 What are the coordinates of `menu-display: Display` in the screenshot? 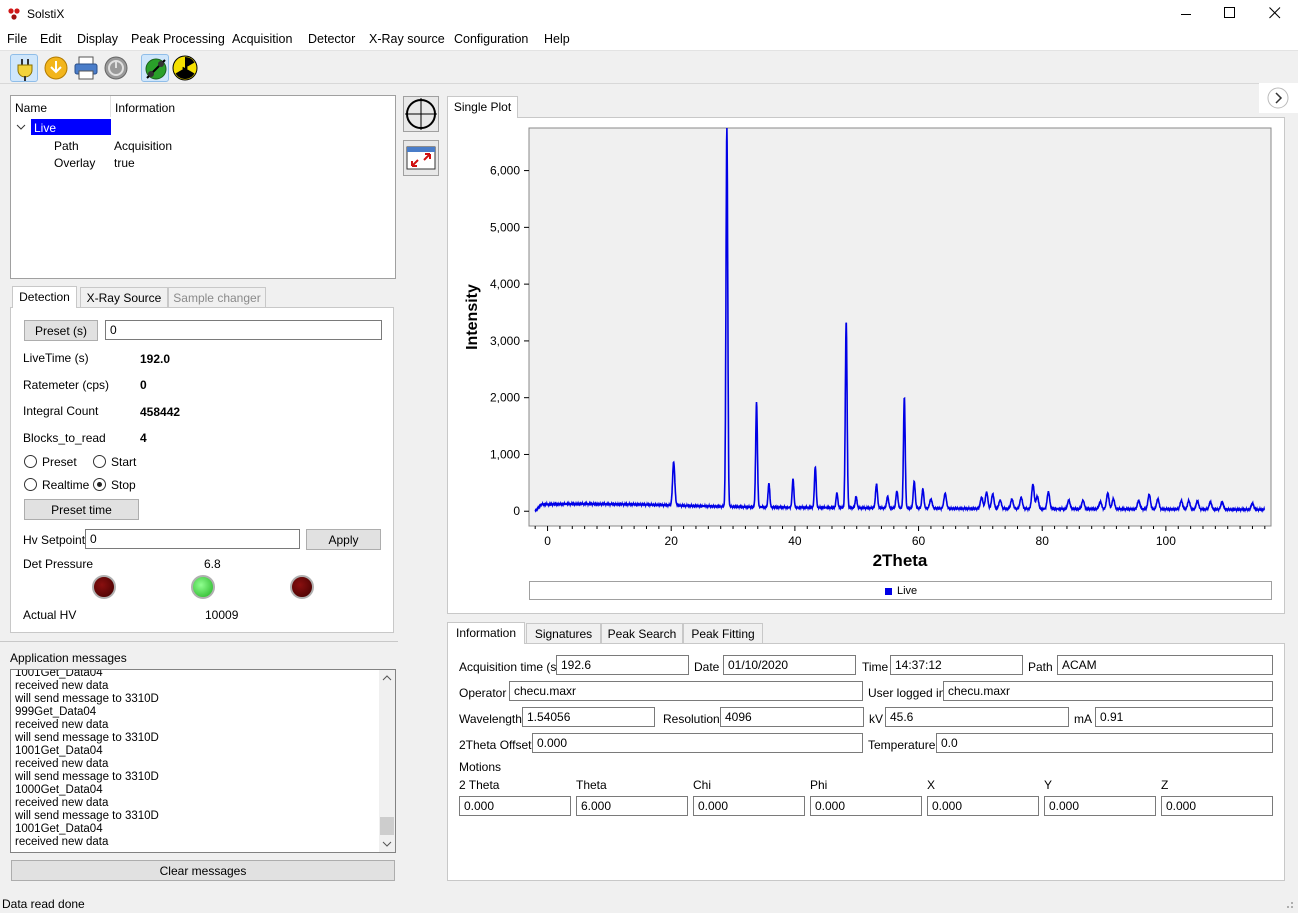 It's located at (97, 39).